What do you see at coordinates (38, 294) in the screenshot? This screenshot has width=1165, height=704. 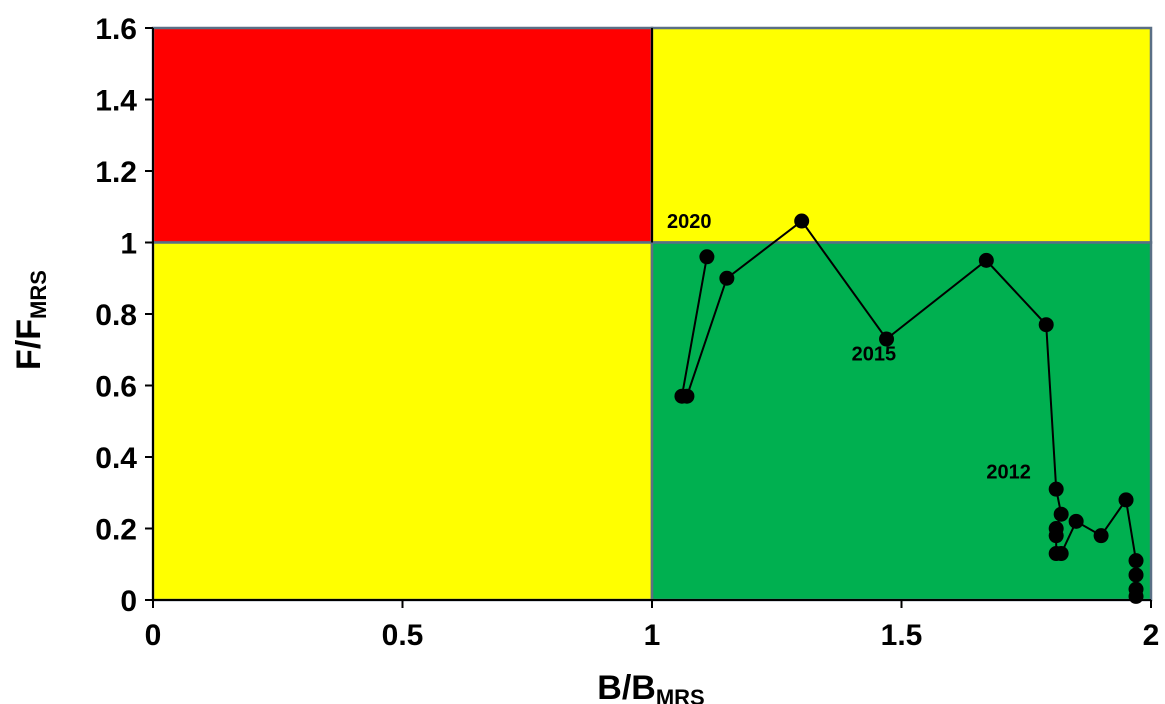 I see `y-axis-title-subscript: MRS` at bounding box center [38, 294].